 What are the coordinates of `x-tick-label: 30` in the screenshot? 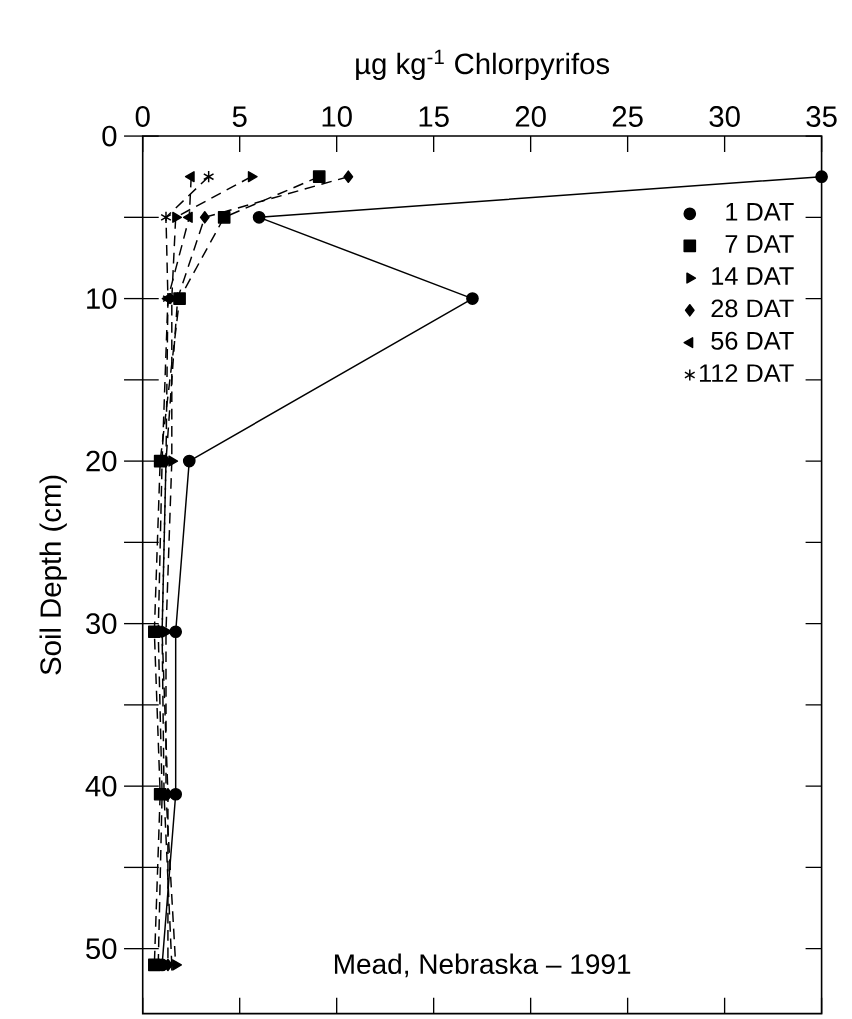 It's located at (724, 116).